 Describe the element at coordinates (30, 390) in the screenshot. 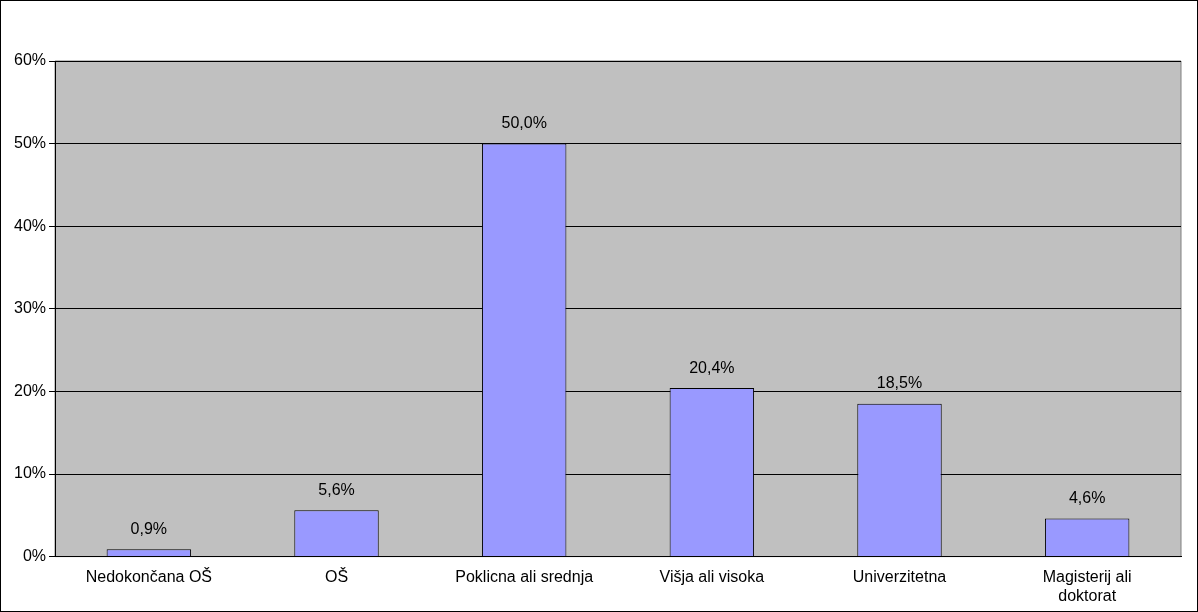

I see `y-tick-label: 20%` at that location.